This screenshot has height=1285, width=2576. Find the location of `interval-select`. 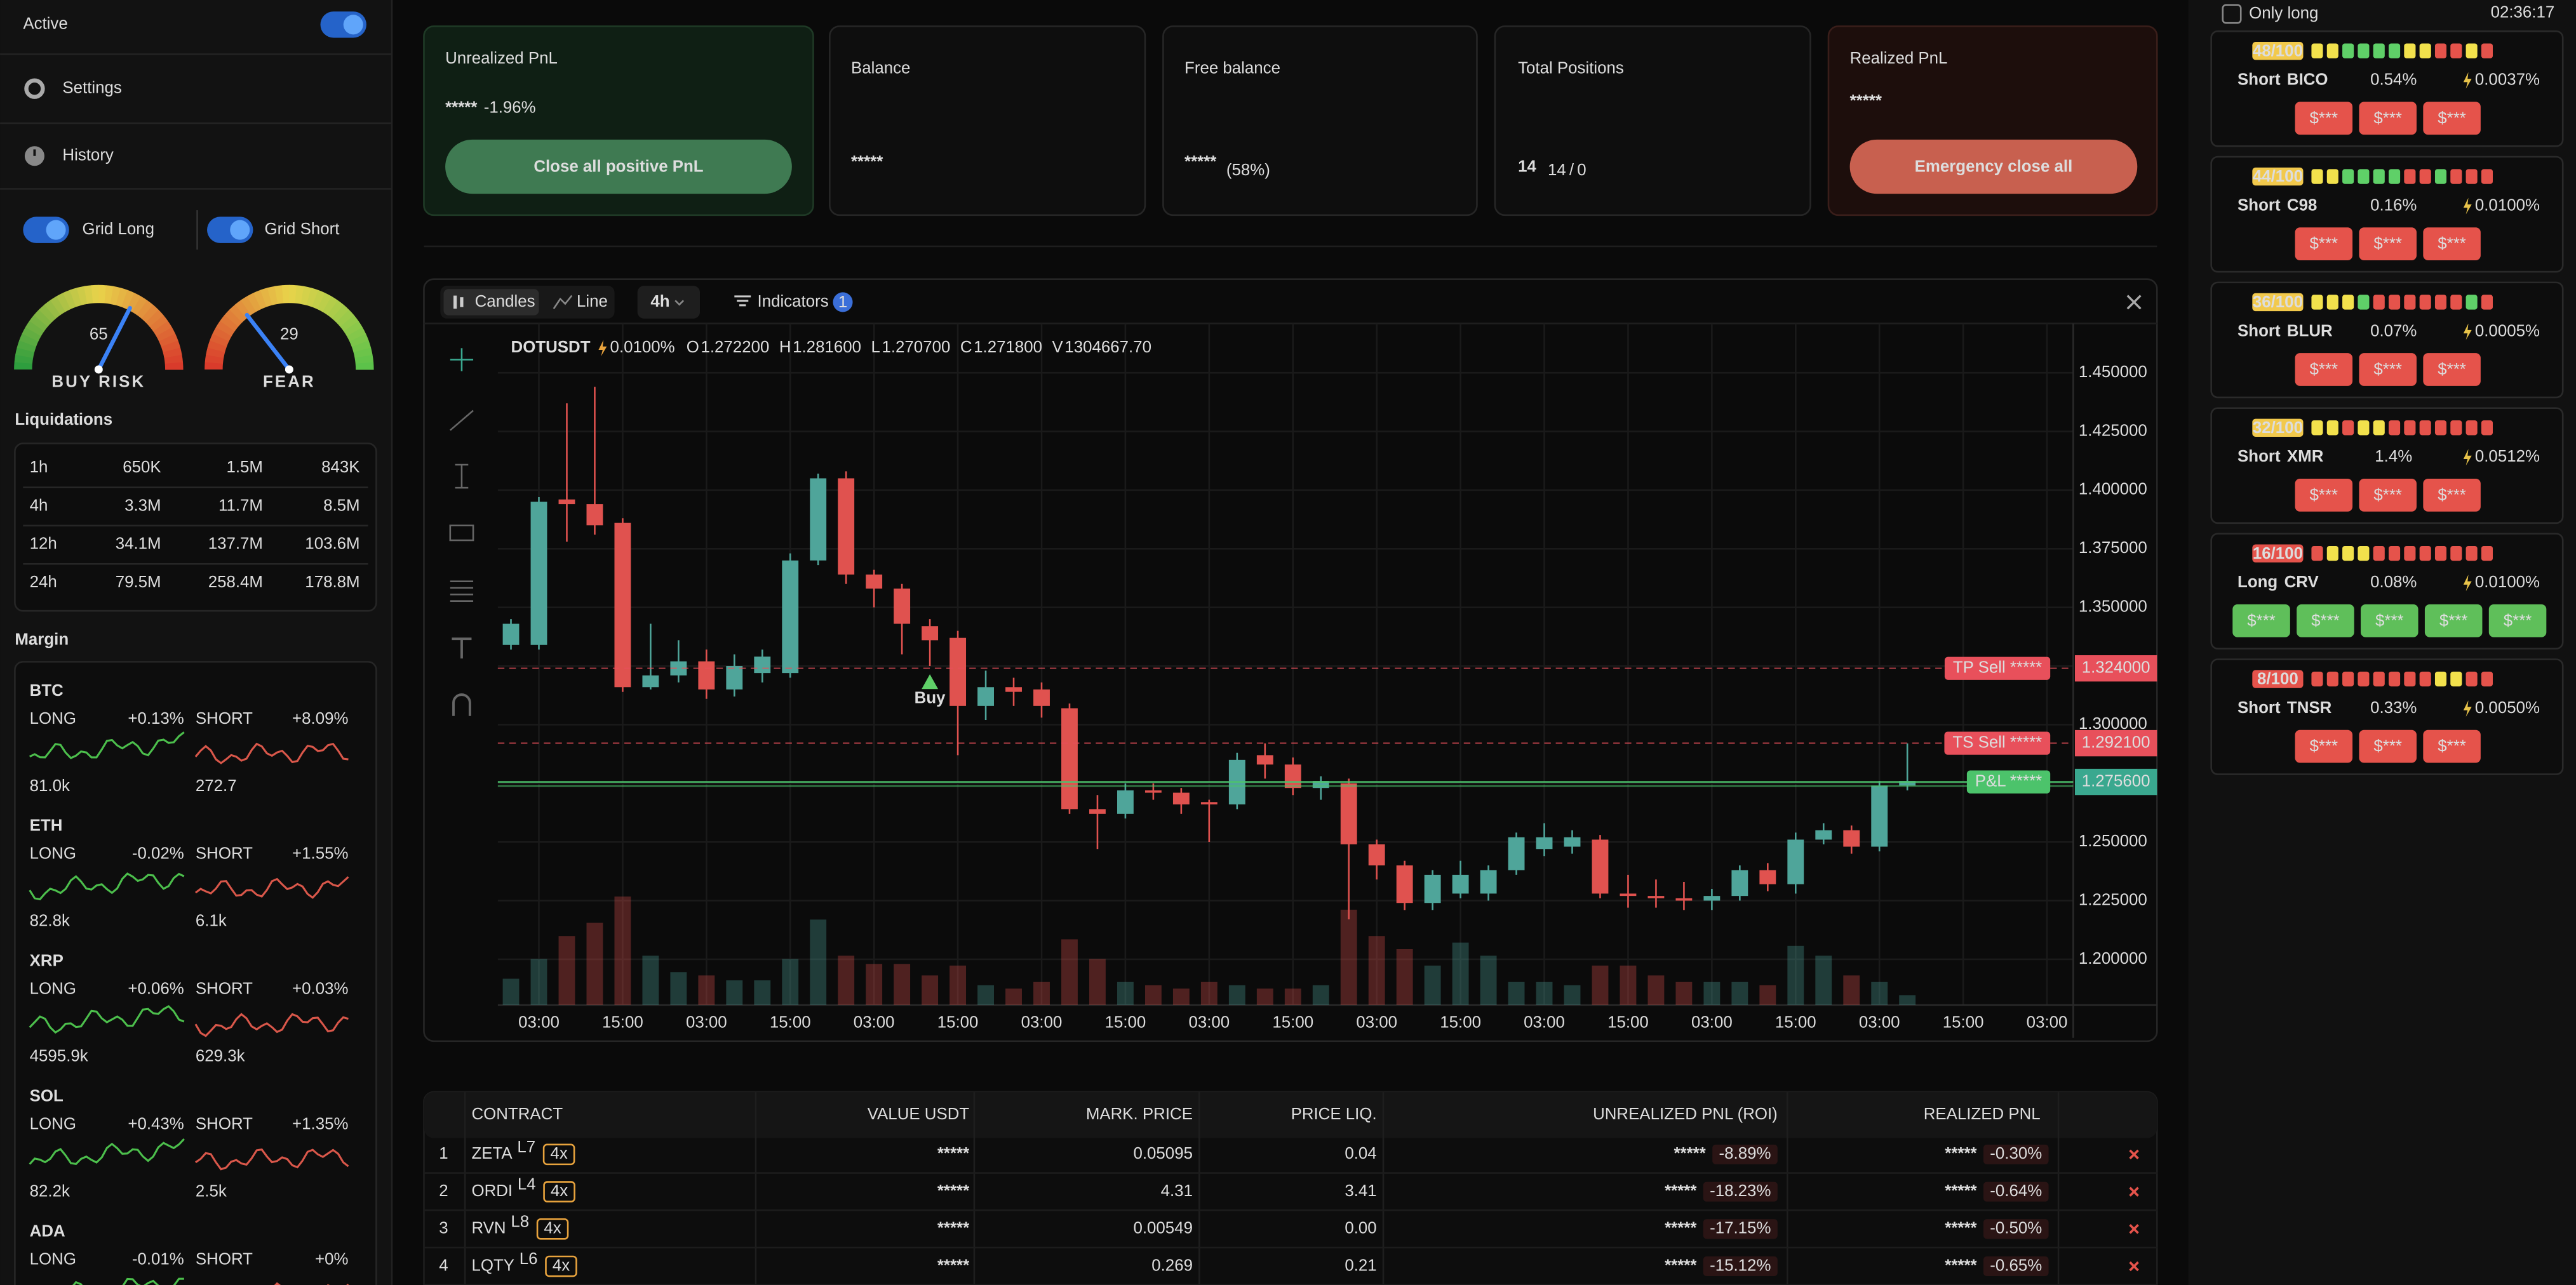

interval-select is located at coordinates (669, 302).